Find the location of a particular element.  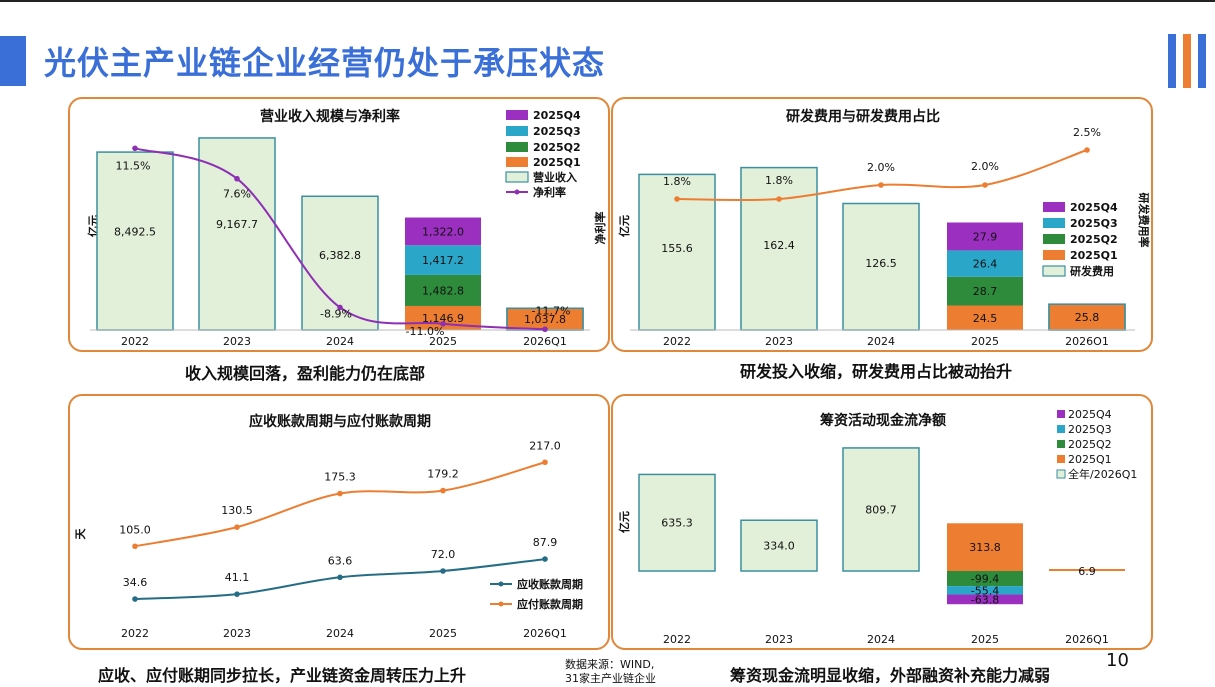

rnd-bar-latest is located at coordinates (1087, 317).